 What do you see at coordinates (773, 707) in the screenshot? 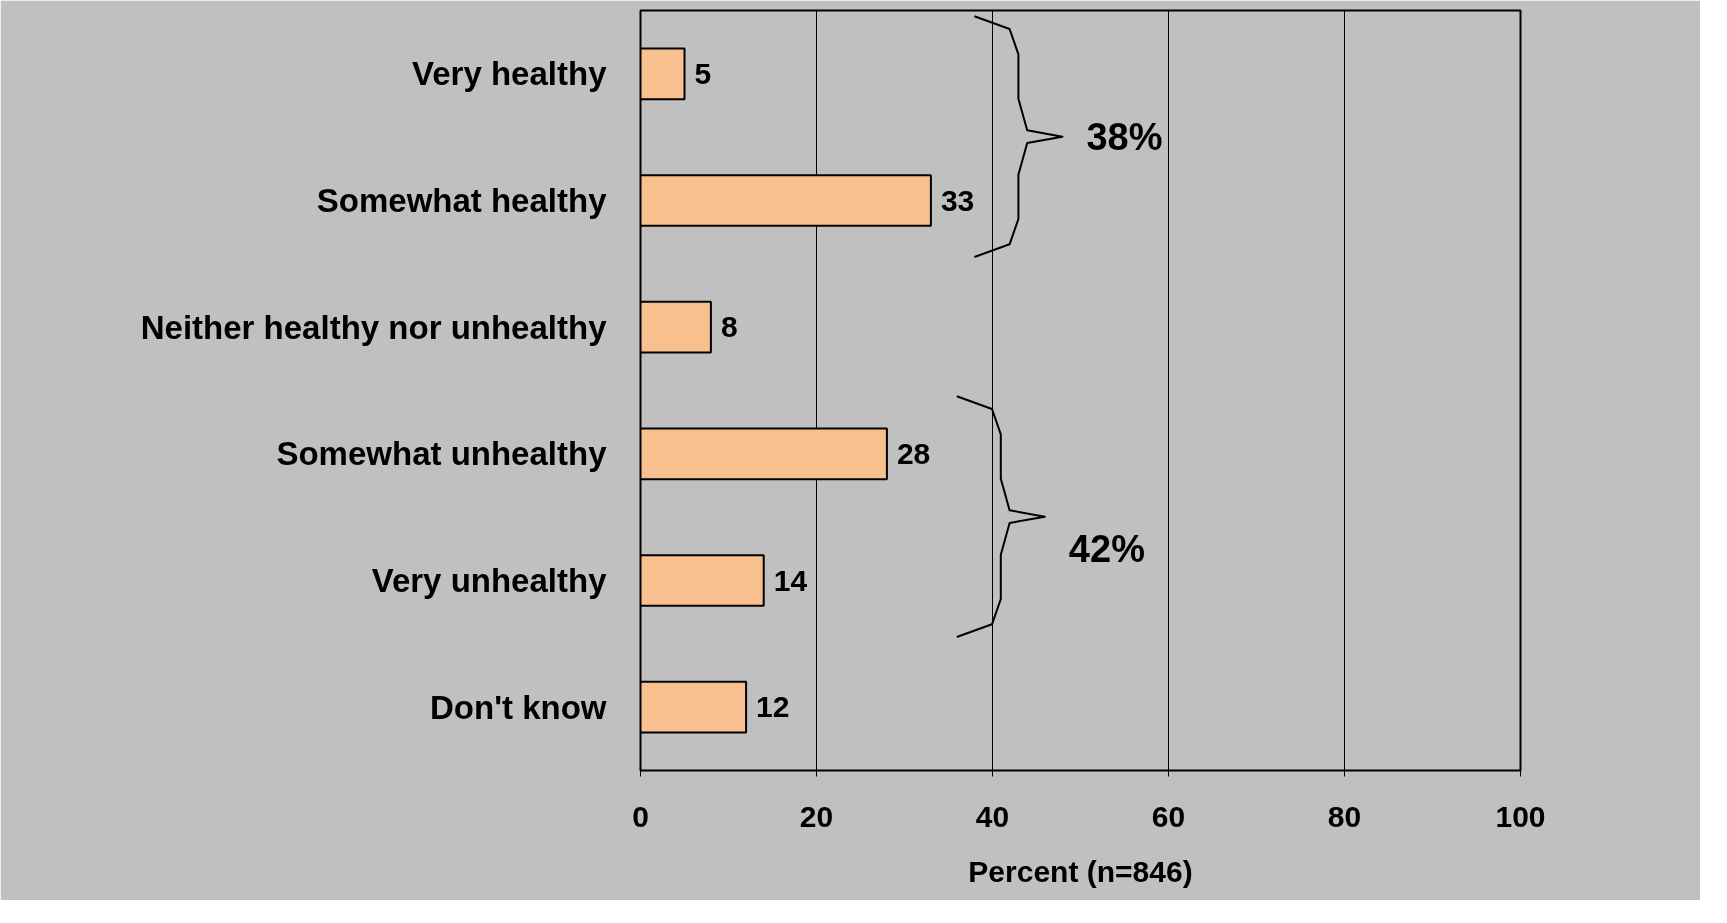
I see `data-label: 12` at bounding box center [773, 707].